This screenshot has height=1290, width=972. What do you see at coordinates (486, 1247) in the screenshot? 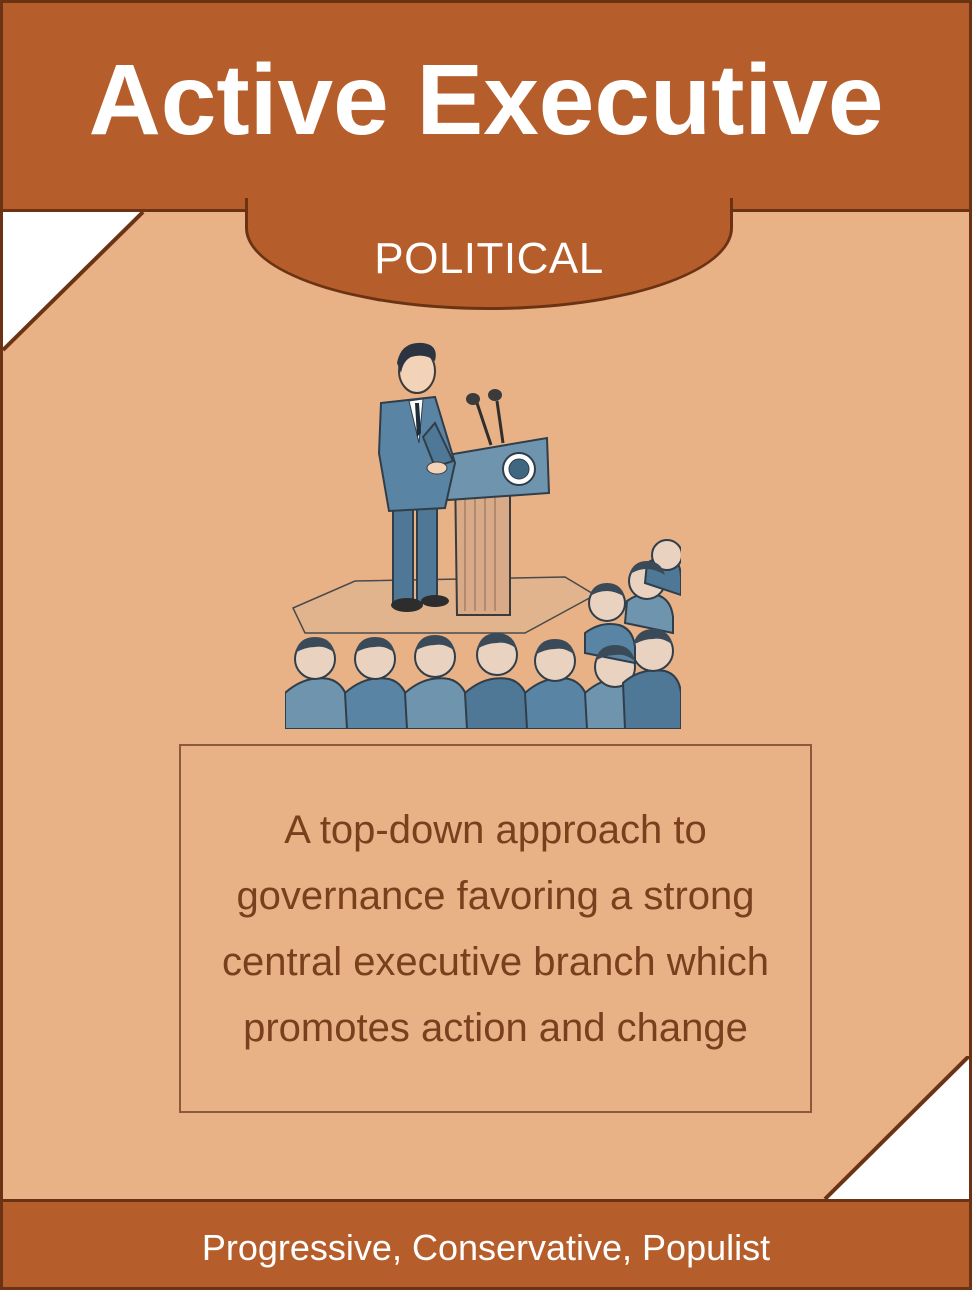
I see `tags-text: Progressive, Conservative, Populist` at bounding box center [486, 1247].